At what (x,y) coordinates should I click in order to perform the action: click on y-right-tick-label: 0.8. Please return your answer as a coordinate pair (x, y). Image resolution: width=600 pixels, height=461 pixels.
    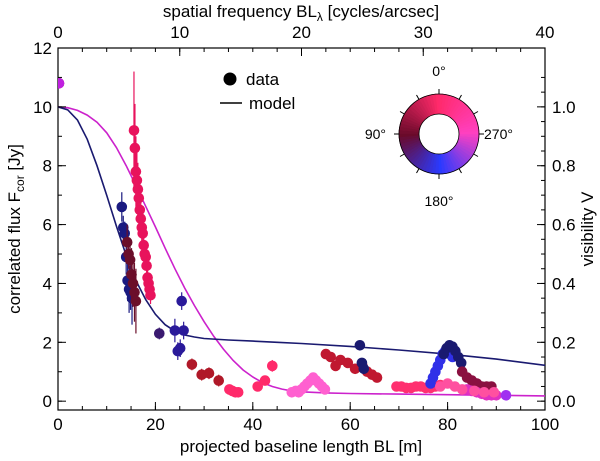
    Looking at the image, I should click on (564, 166).